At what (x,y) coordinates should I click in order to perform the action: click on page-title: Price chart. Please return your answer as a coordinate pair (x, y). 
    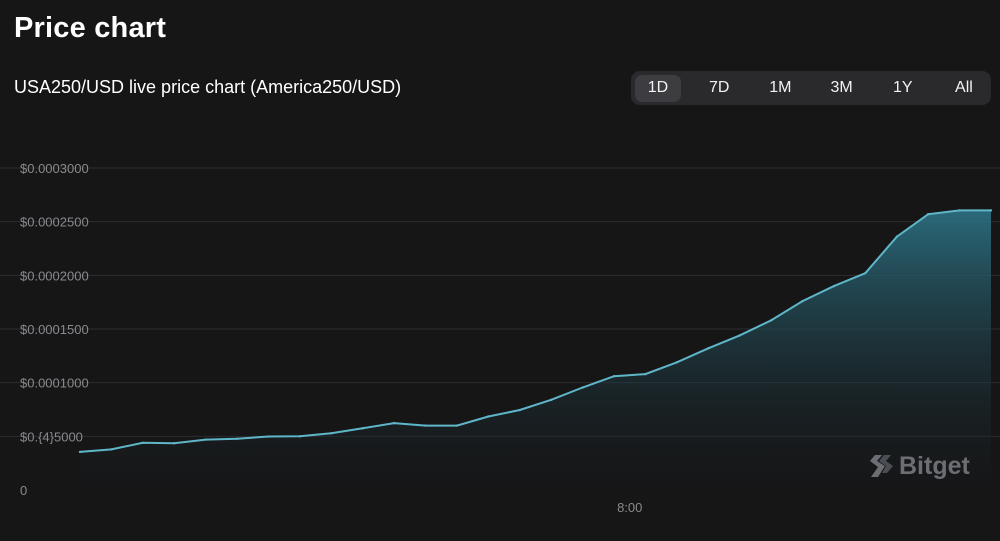
    Looking at the image, I should click on (90, 28).